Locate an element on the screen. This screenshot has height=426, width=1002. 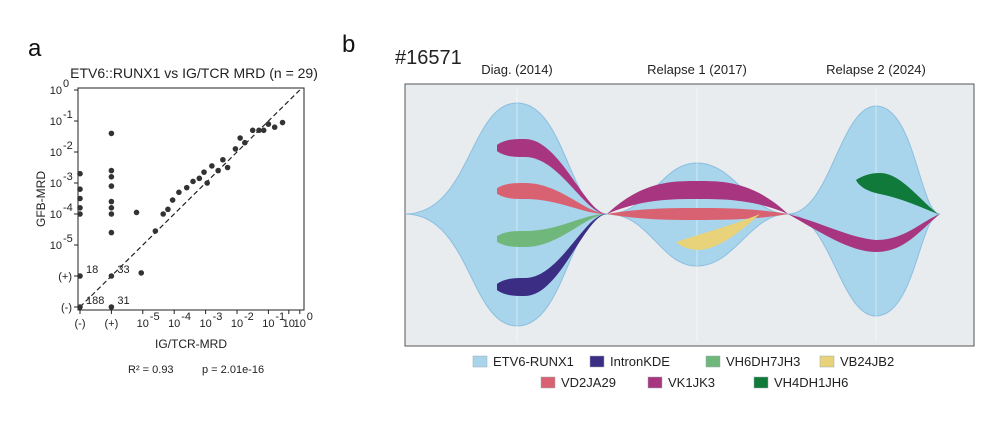
timepoint-label: Diag. (2014) is located at coordinates (517, 69).